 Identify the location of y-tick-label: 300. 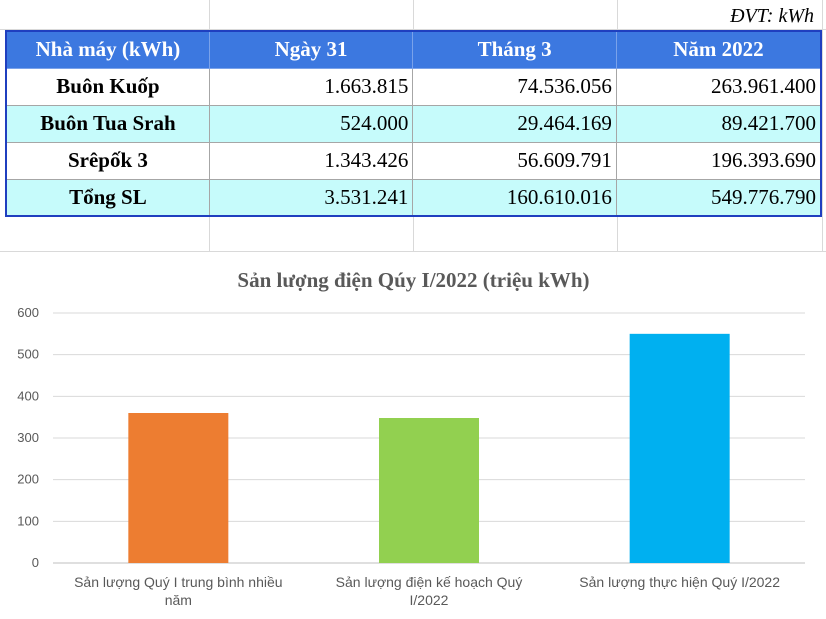
(28, 437).